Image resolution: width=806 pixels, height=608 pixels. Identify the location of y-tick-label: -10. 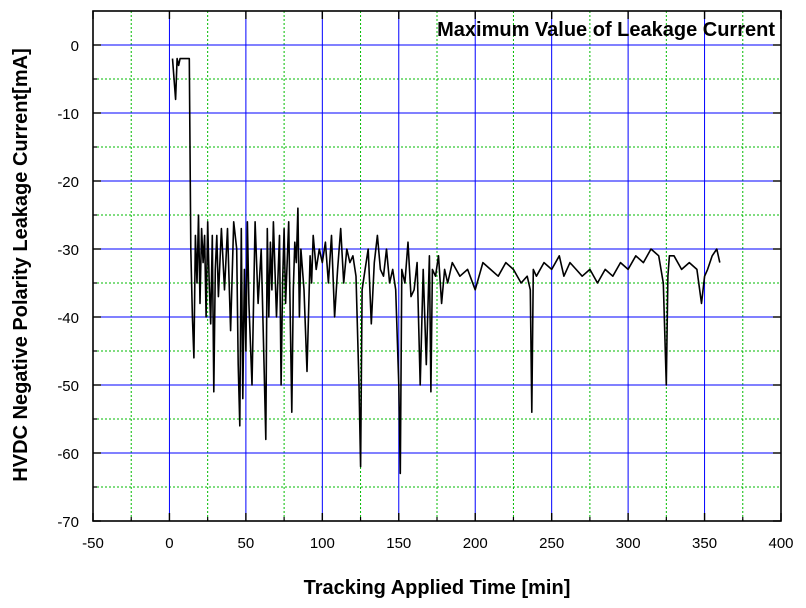
(68, 114).